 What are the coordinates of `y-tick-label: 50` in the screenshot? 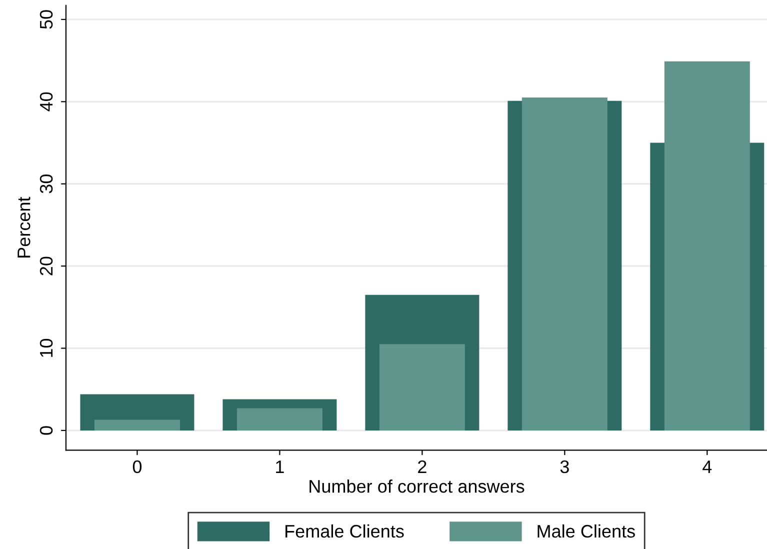 It's located at (46, 19).